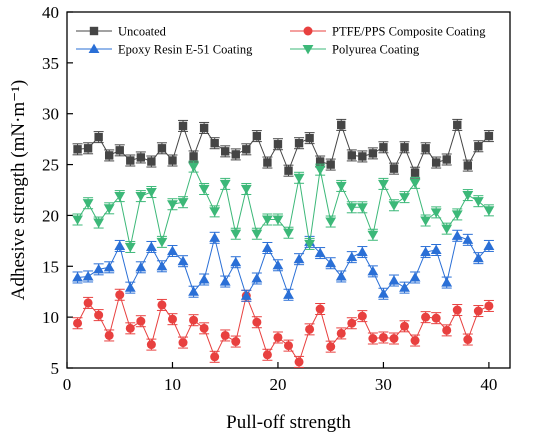  I want to click on legend-label-epoxy-resin-e-51-coating: Epoxy Resin E-51 Coating, so click(185, 50).